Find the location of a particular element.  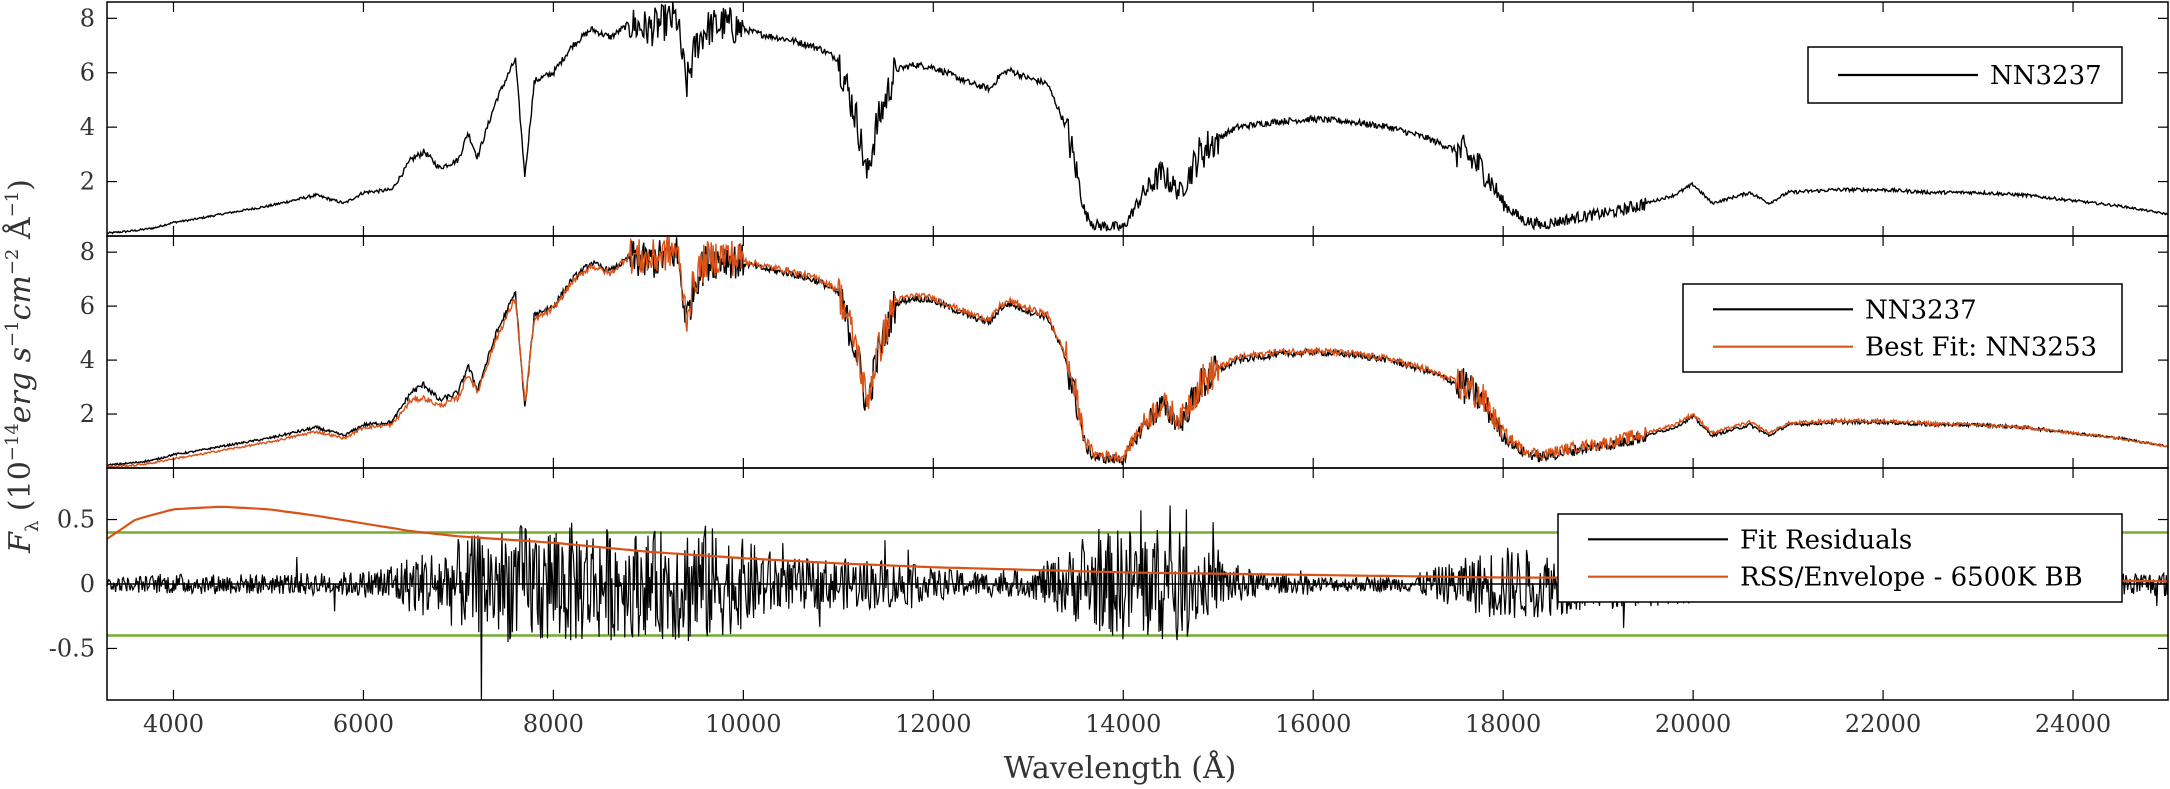

x-tick-label: 24000 is located at coordinates (2073, 724).